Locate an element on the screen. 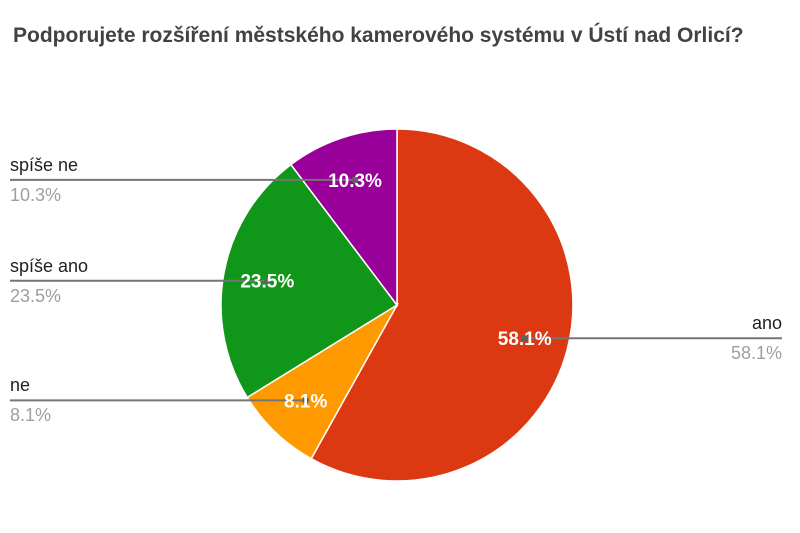 The height and width of the screenshot is (533, 800). callout-name-ne: ne is located at coordinates (20, 385).